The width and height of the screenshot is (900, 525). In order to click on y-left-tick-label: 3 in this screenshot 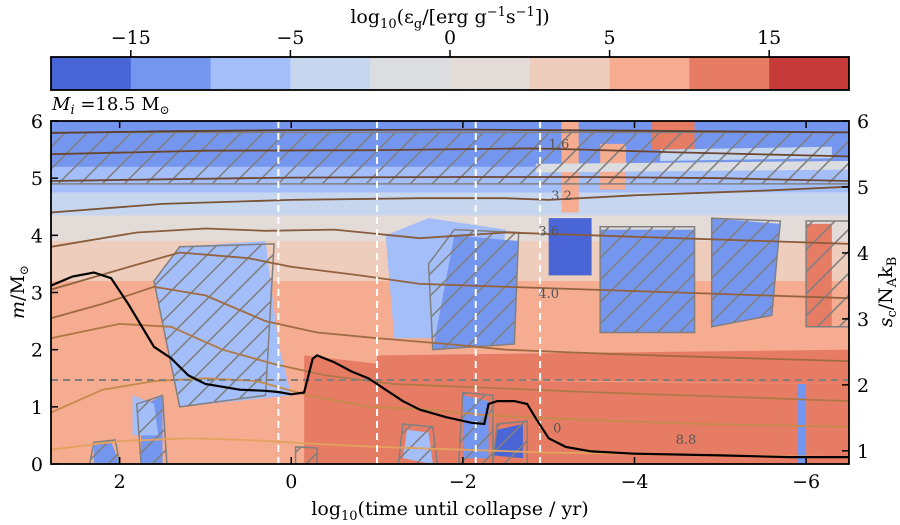, I will do `click(37, 294)`.